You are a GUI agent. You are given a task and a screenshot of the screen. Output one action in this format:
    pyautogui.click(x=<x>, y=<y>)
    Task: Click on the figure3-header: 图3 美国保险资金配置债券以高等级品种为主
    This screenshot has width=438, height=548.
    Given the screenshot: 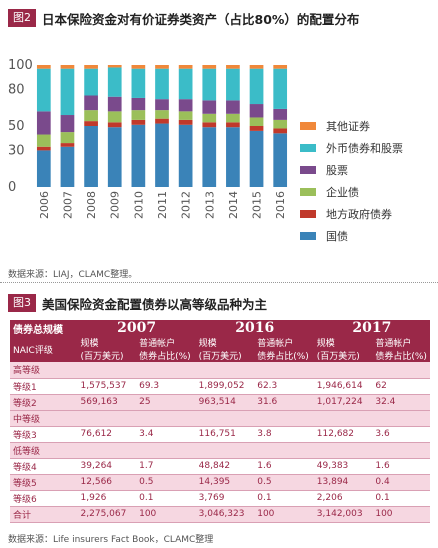 What is the action you would take?
    pyautogui.click(x=137, y=303)
    